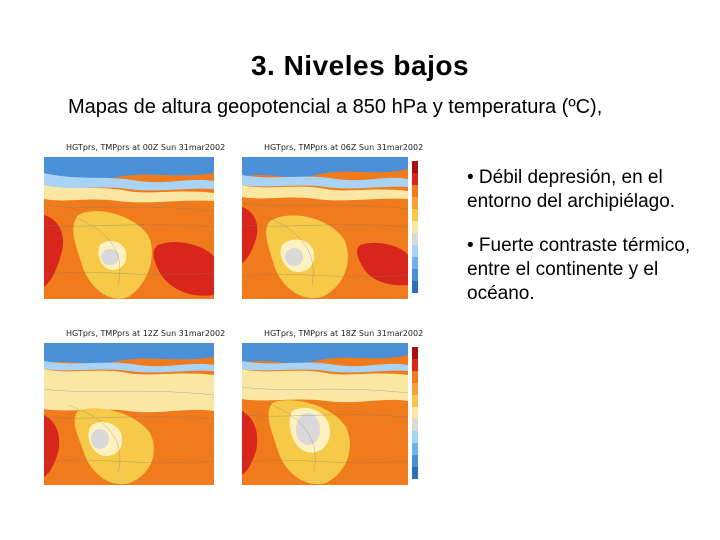 The image size is (720, 540). What do you see at coordinates (344, 147) in the screenshot?
I see `map-caption: HGTprs, TMPprs at 06Z Sun 31mar2002` at bounding box center [344, 147].